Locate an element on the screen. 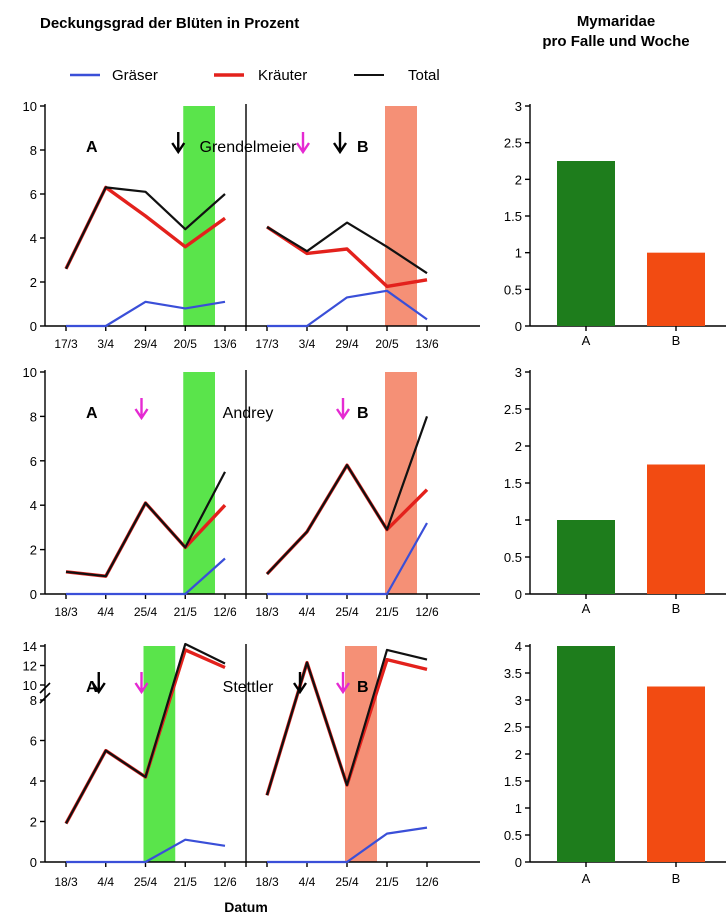 Image resolution: width=726 pixels, height=919 pixels. panel-b: 17/3 3/4 29/4 20/5 13/6 B is located at coordinates (362, 227).